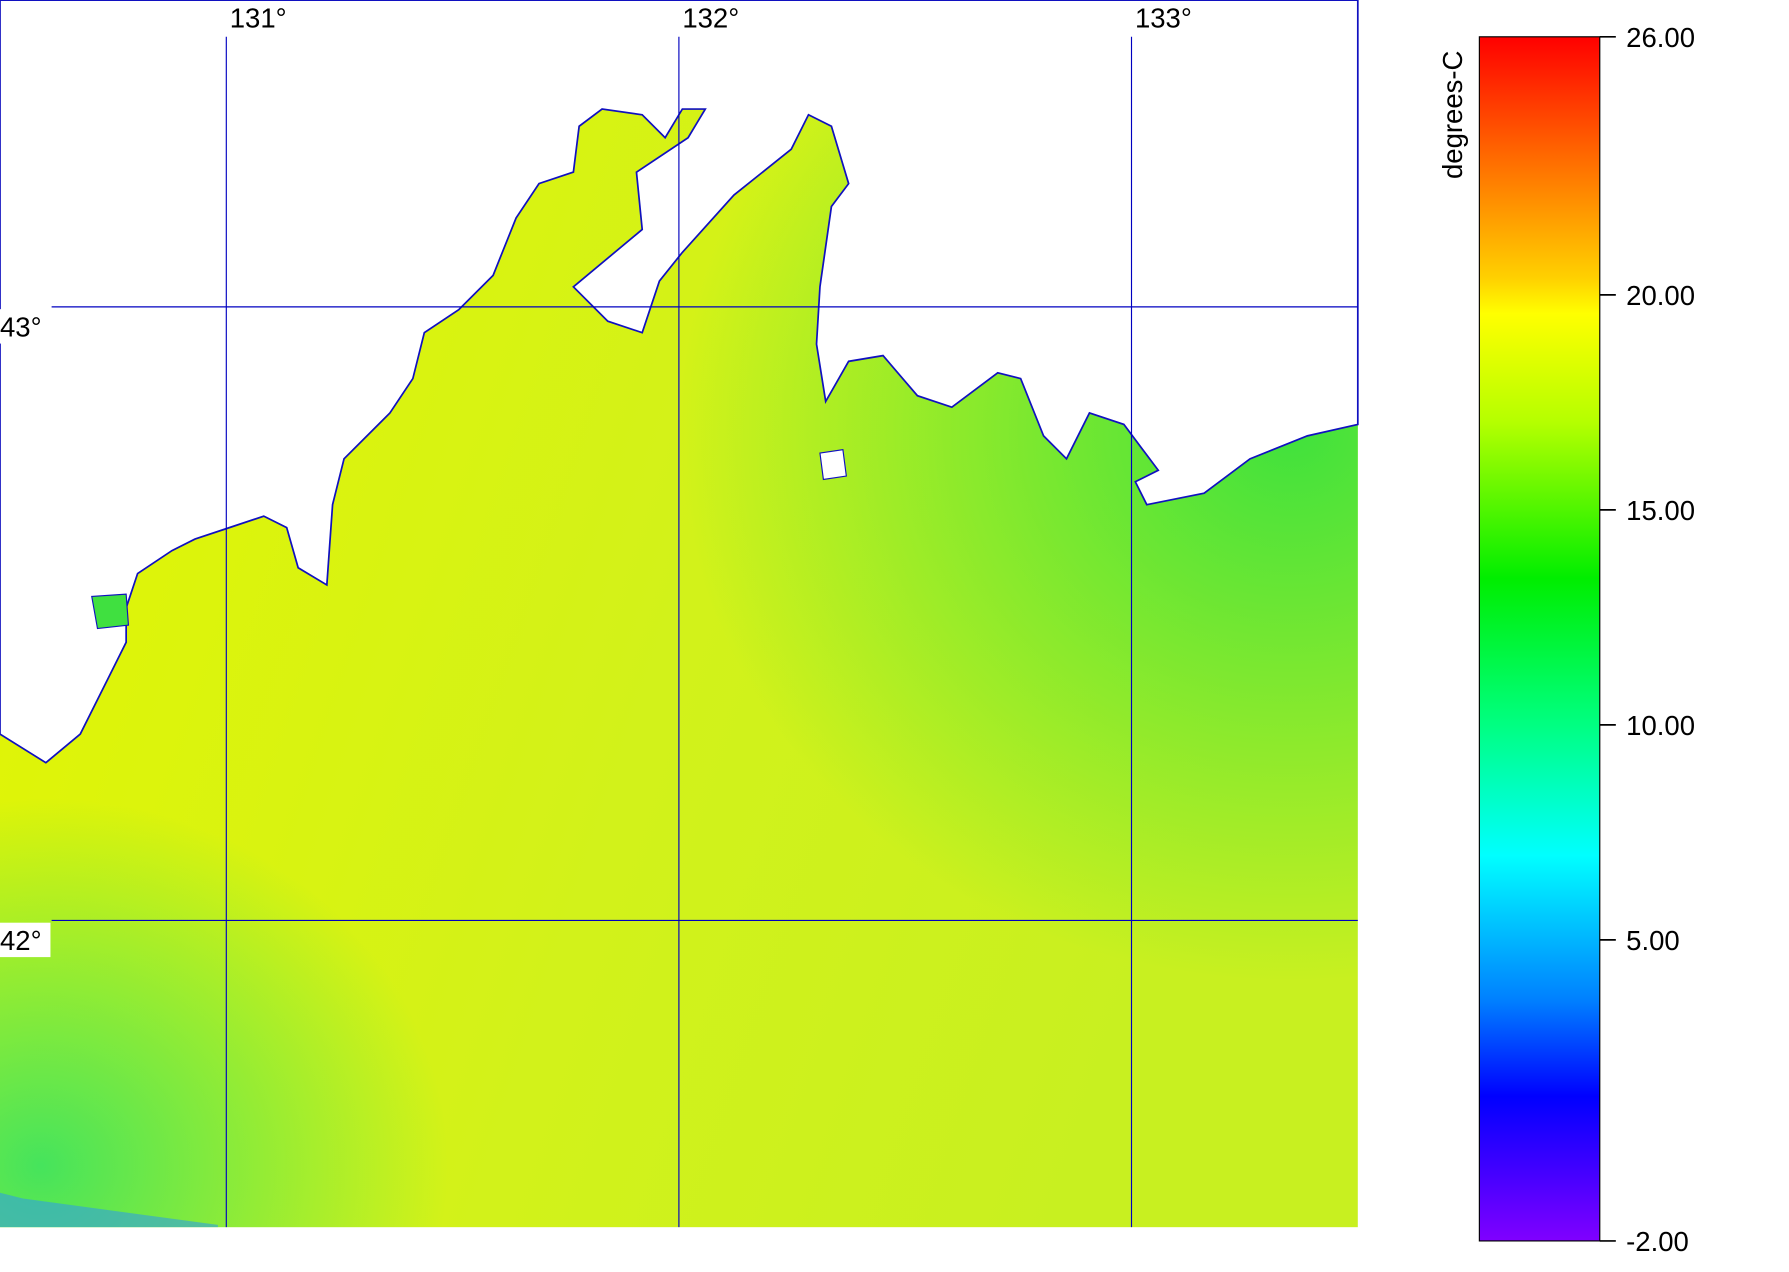  Describe the element at coordinates (710, 18) in the screenshot. I see `lon-label: 132°` at that location.